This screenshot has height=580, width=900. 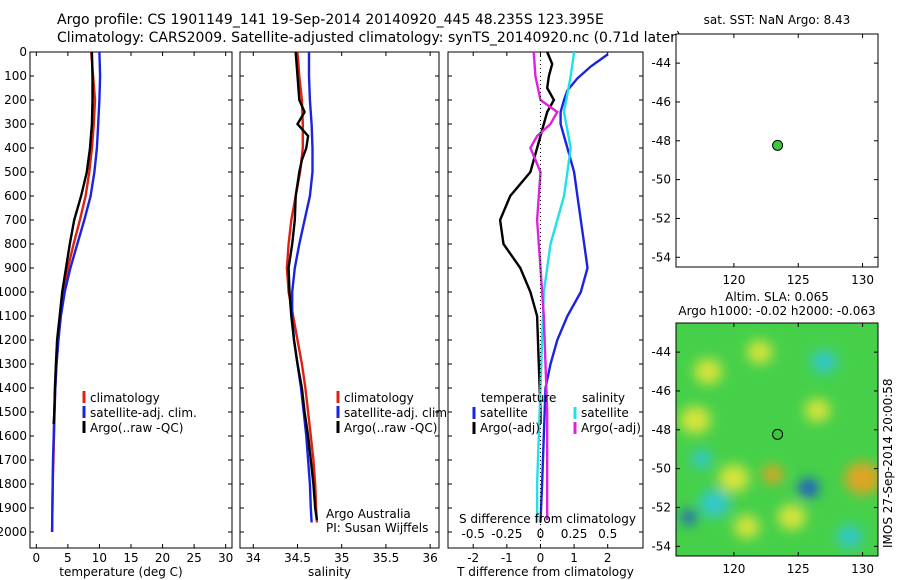 What do you see at coordinates (377, 528) in the screenshot?
I see `sal-annotation-line2: PI: Susan Wijffels` at bounding box center [377, 528].